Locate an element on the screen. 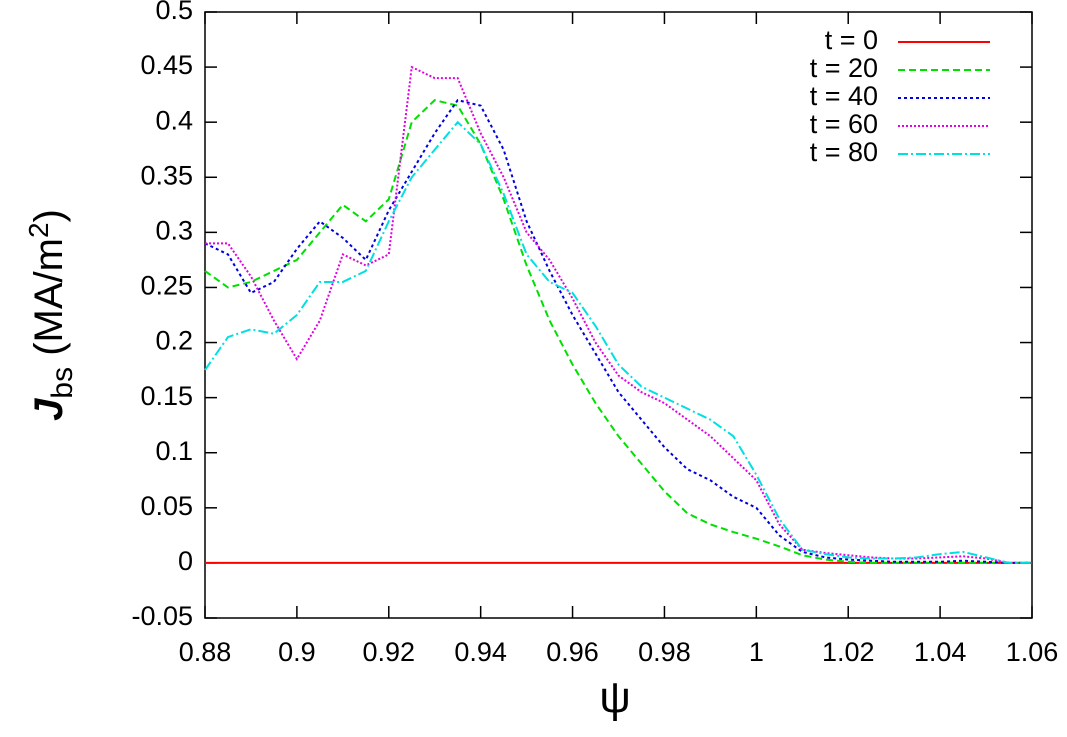  x-tick-label: 0.88 is located at coordinates (205, 652).